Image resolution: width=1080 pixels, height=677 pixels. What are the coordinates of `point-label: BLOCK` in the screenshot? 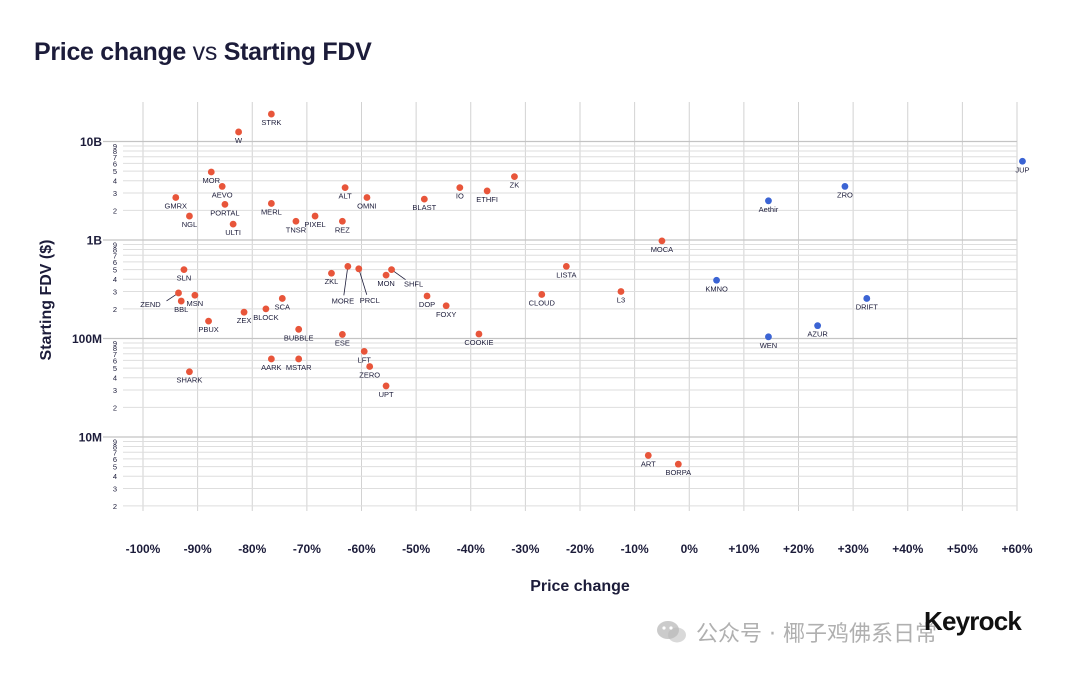 It's located at (265, 317).